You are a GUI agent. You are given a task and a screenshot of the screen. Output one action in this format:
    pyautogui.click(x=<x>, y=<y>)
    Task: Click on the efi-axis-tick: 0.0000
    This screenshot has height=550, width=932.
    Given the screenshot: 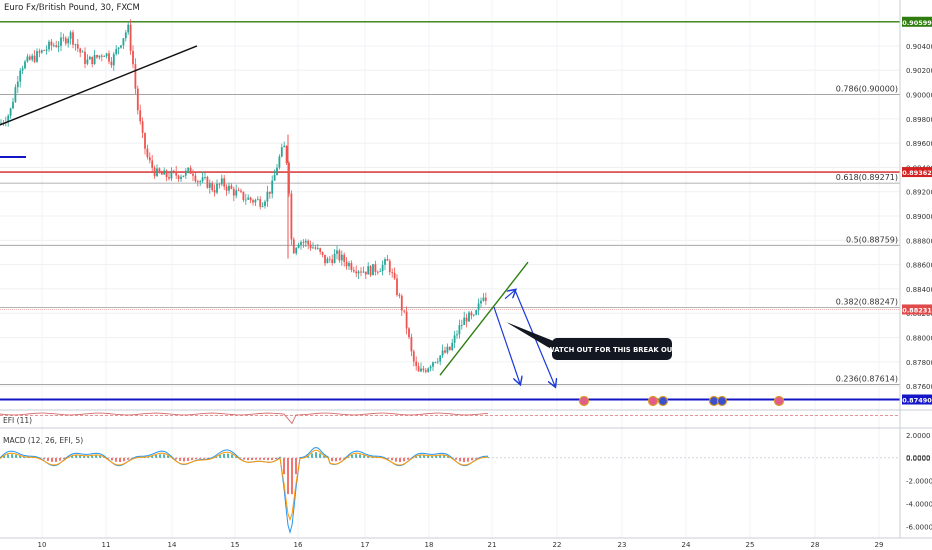 What is the action you would take?
    pyautogui.click(x=918, y=458)
    